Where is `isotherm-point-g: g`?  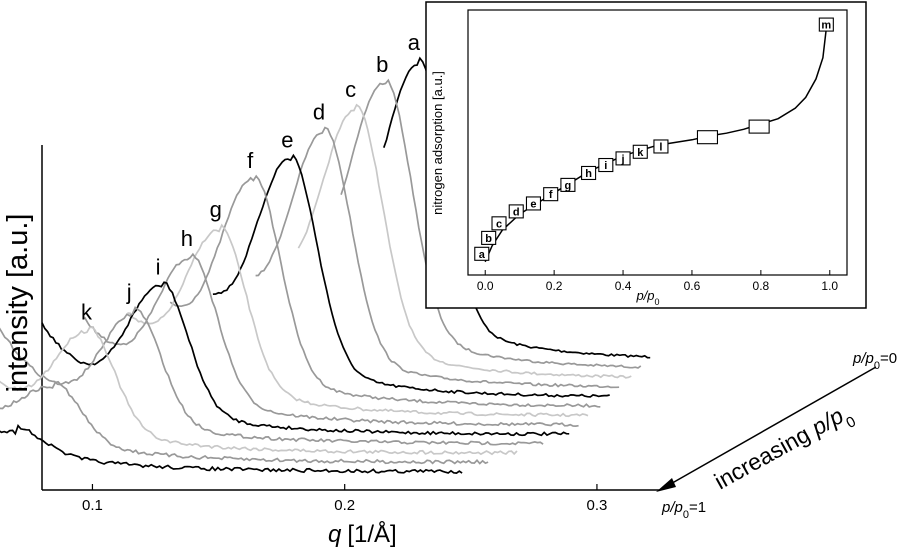 isotherm-point-g: g is located at coordinates (568, 184).